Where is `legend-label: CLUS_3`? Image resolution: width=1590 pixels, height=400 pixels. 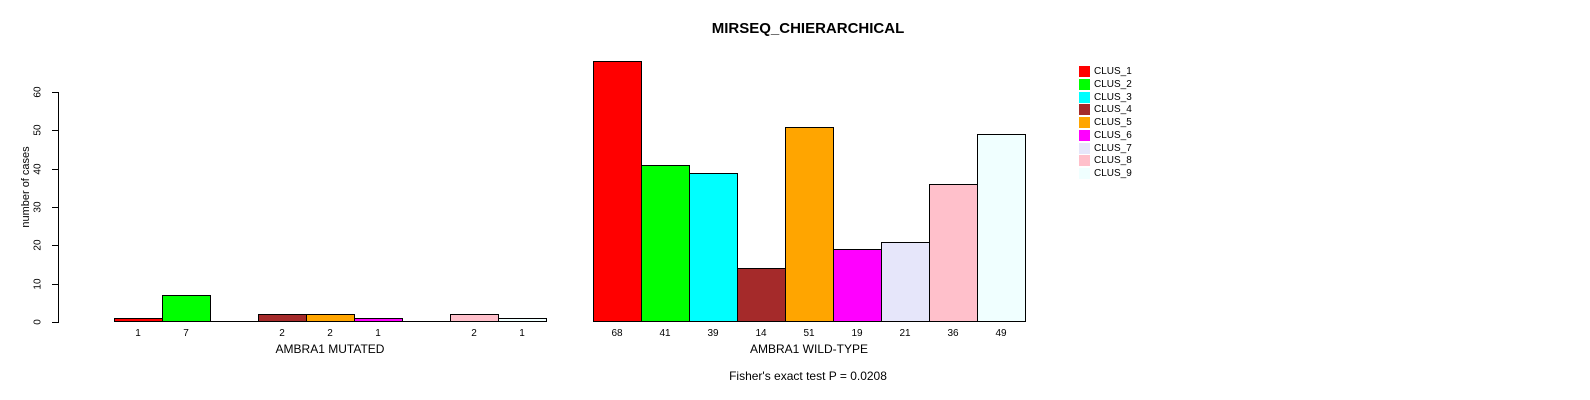 legend-label: CLUS_3 is located at coordinates (1113, 97).